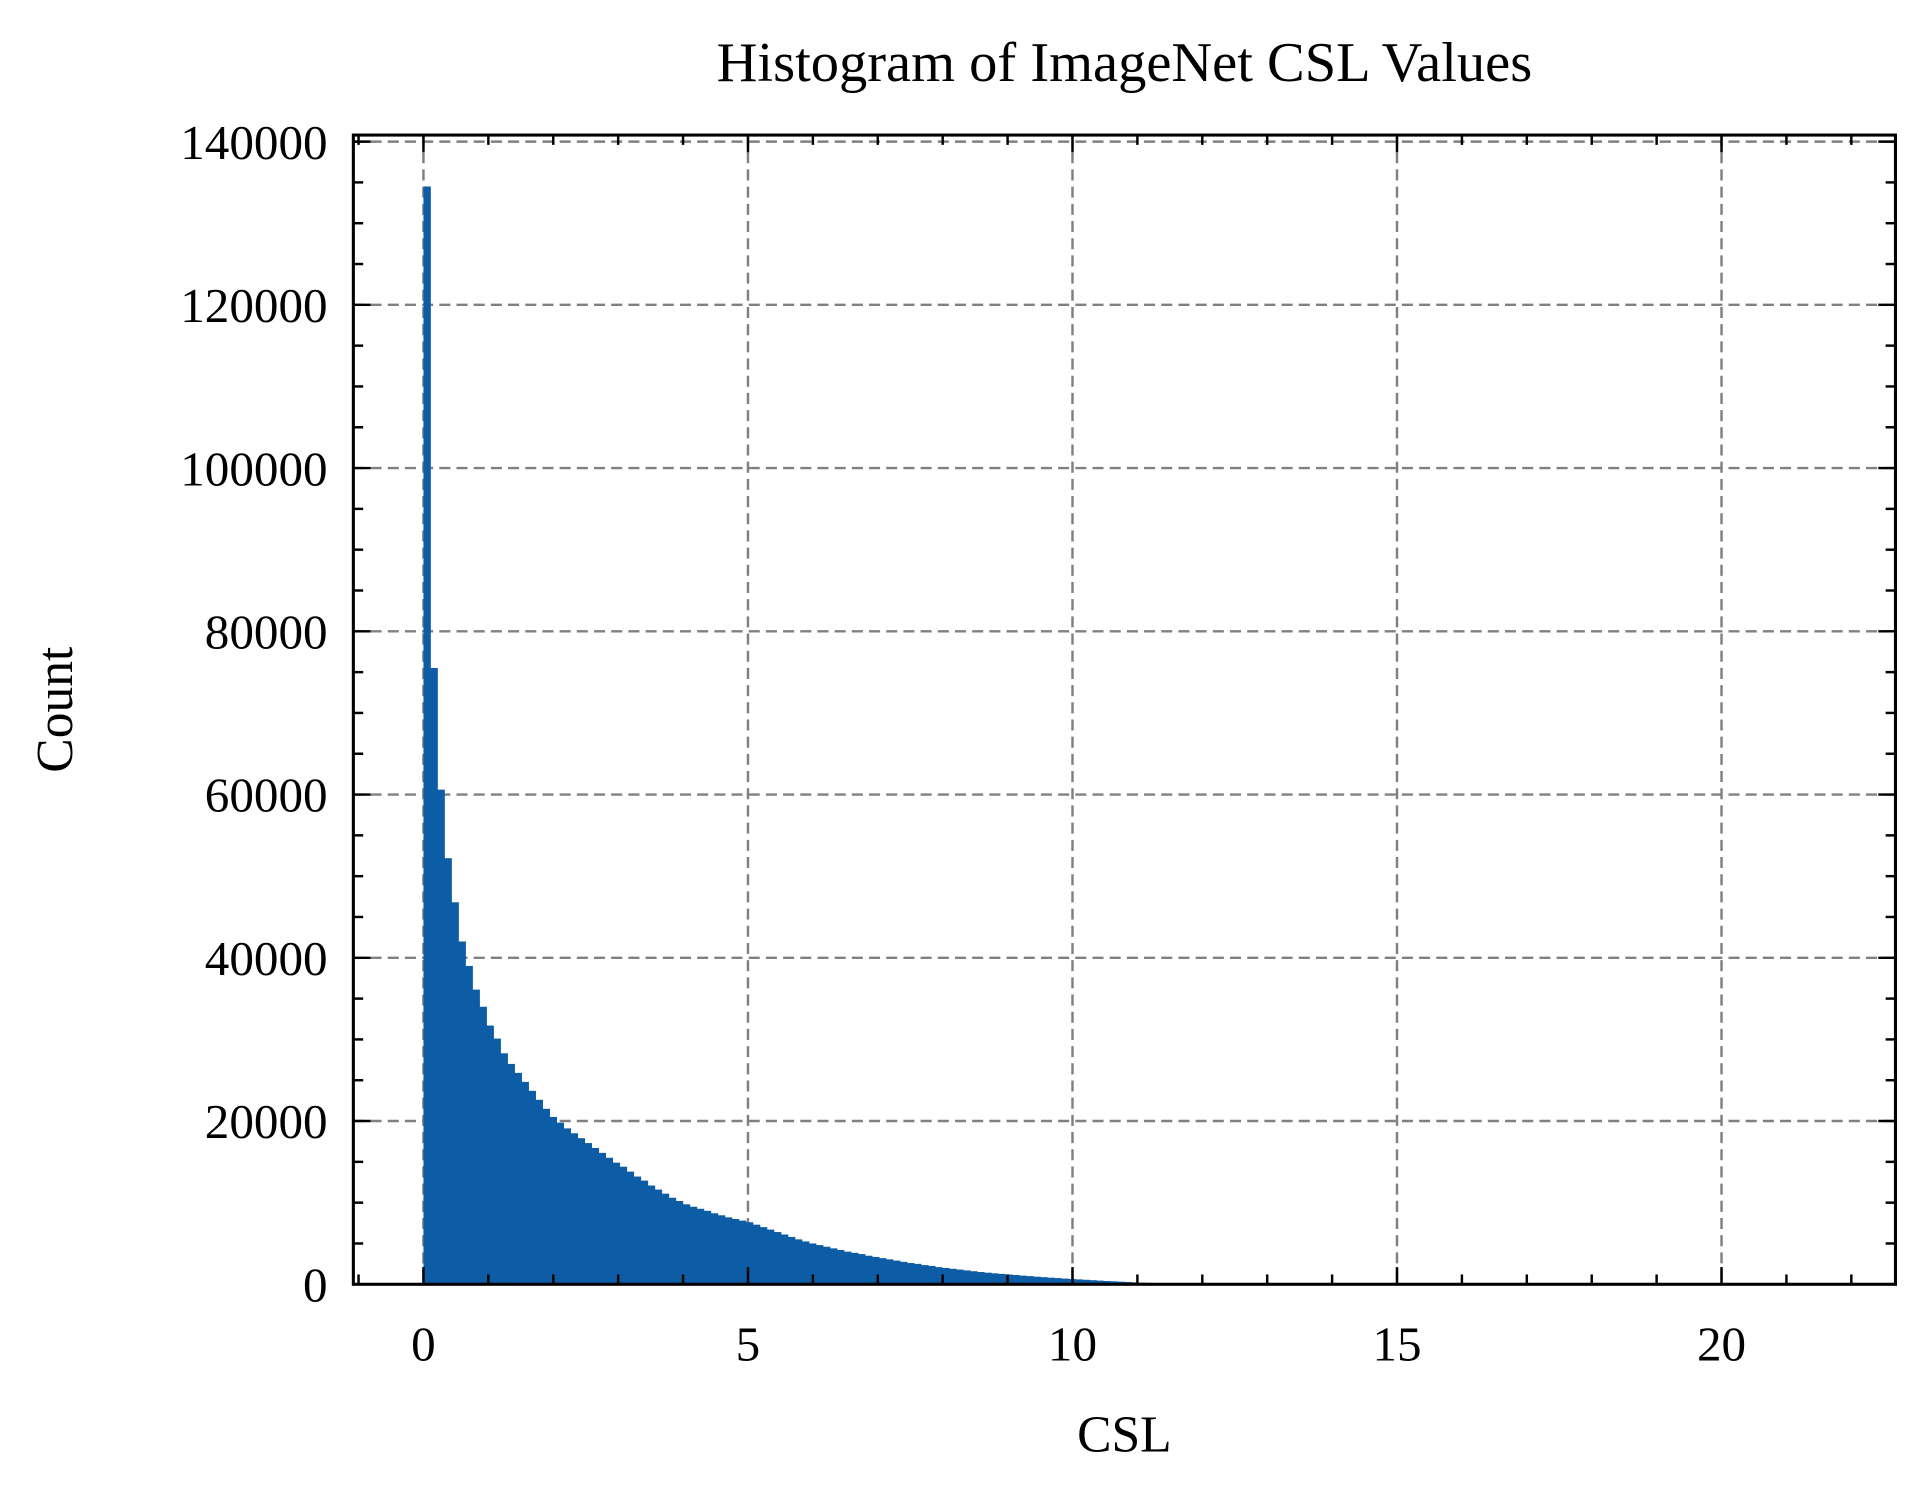  Describe the element at coordinates (1125, 63) in the screenshot. I see `chart-title: Histogram of ImageNet CSL Values` at that location.